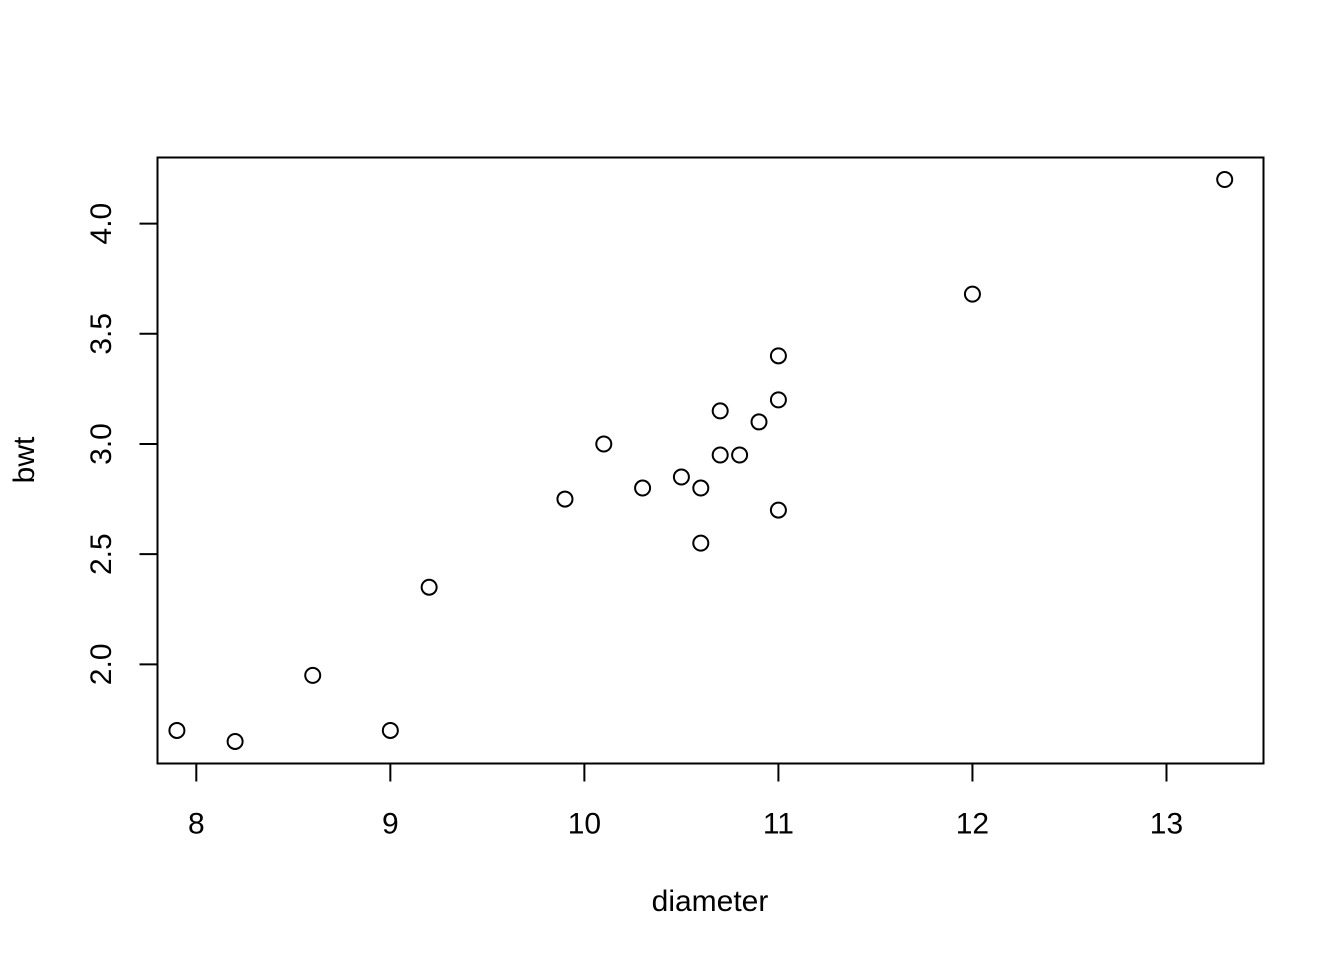  I want to click on x-tick-label: 8, so click(196, 824).